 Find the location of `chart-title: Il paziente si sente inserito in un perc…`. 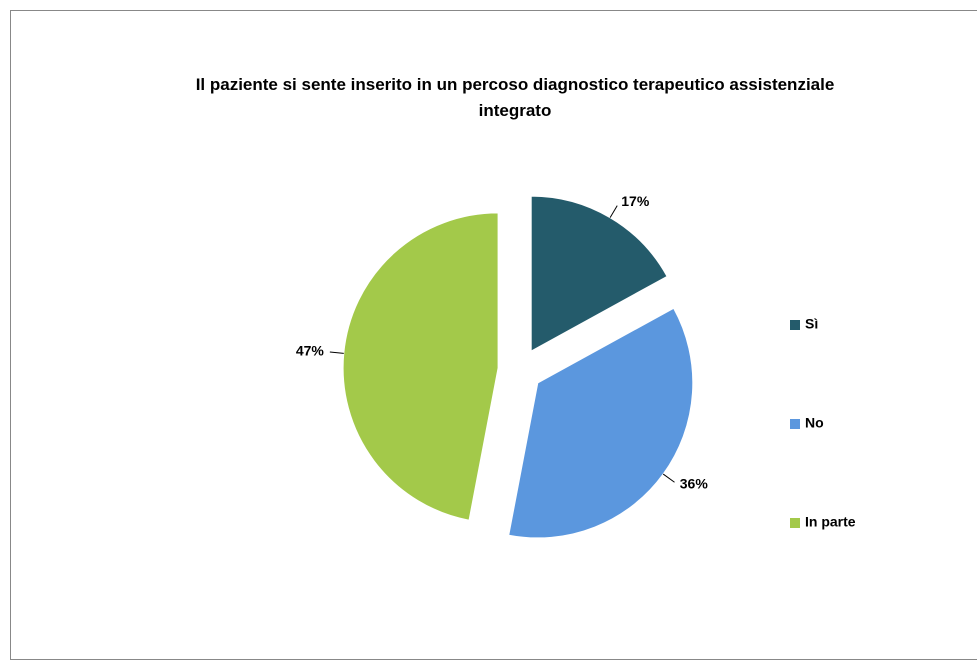

chart-title: Il paziente si sente inserito in un perc… is located at coordinates (515, 97).